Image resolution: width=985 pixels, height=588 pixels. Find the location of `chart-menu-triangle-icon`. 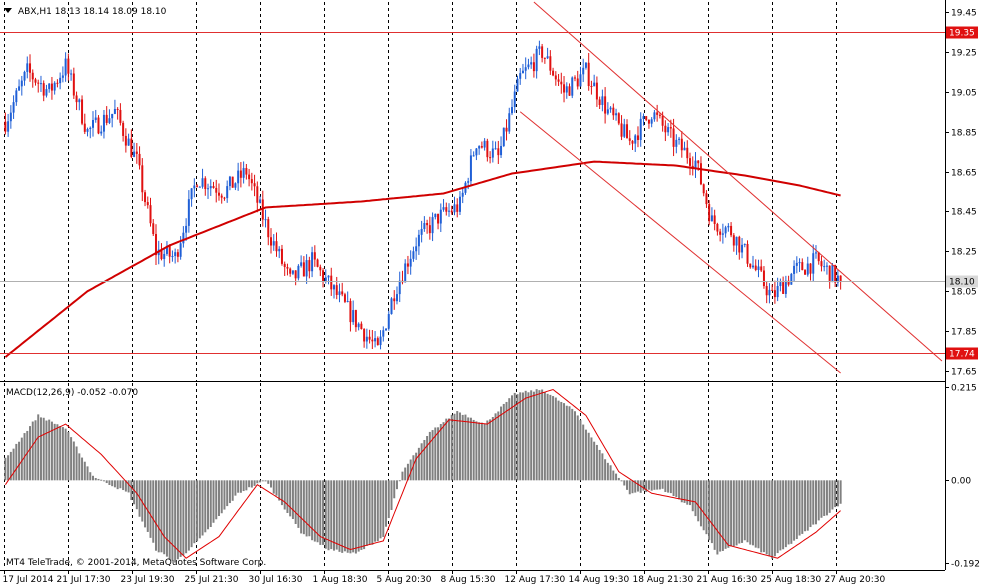

chart-menu-triangle-icon is located at coordinates (8, 10).